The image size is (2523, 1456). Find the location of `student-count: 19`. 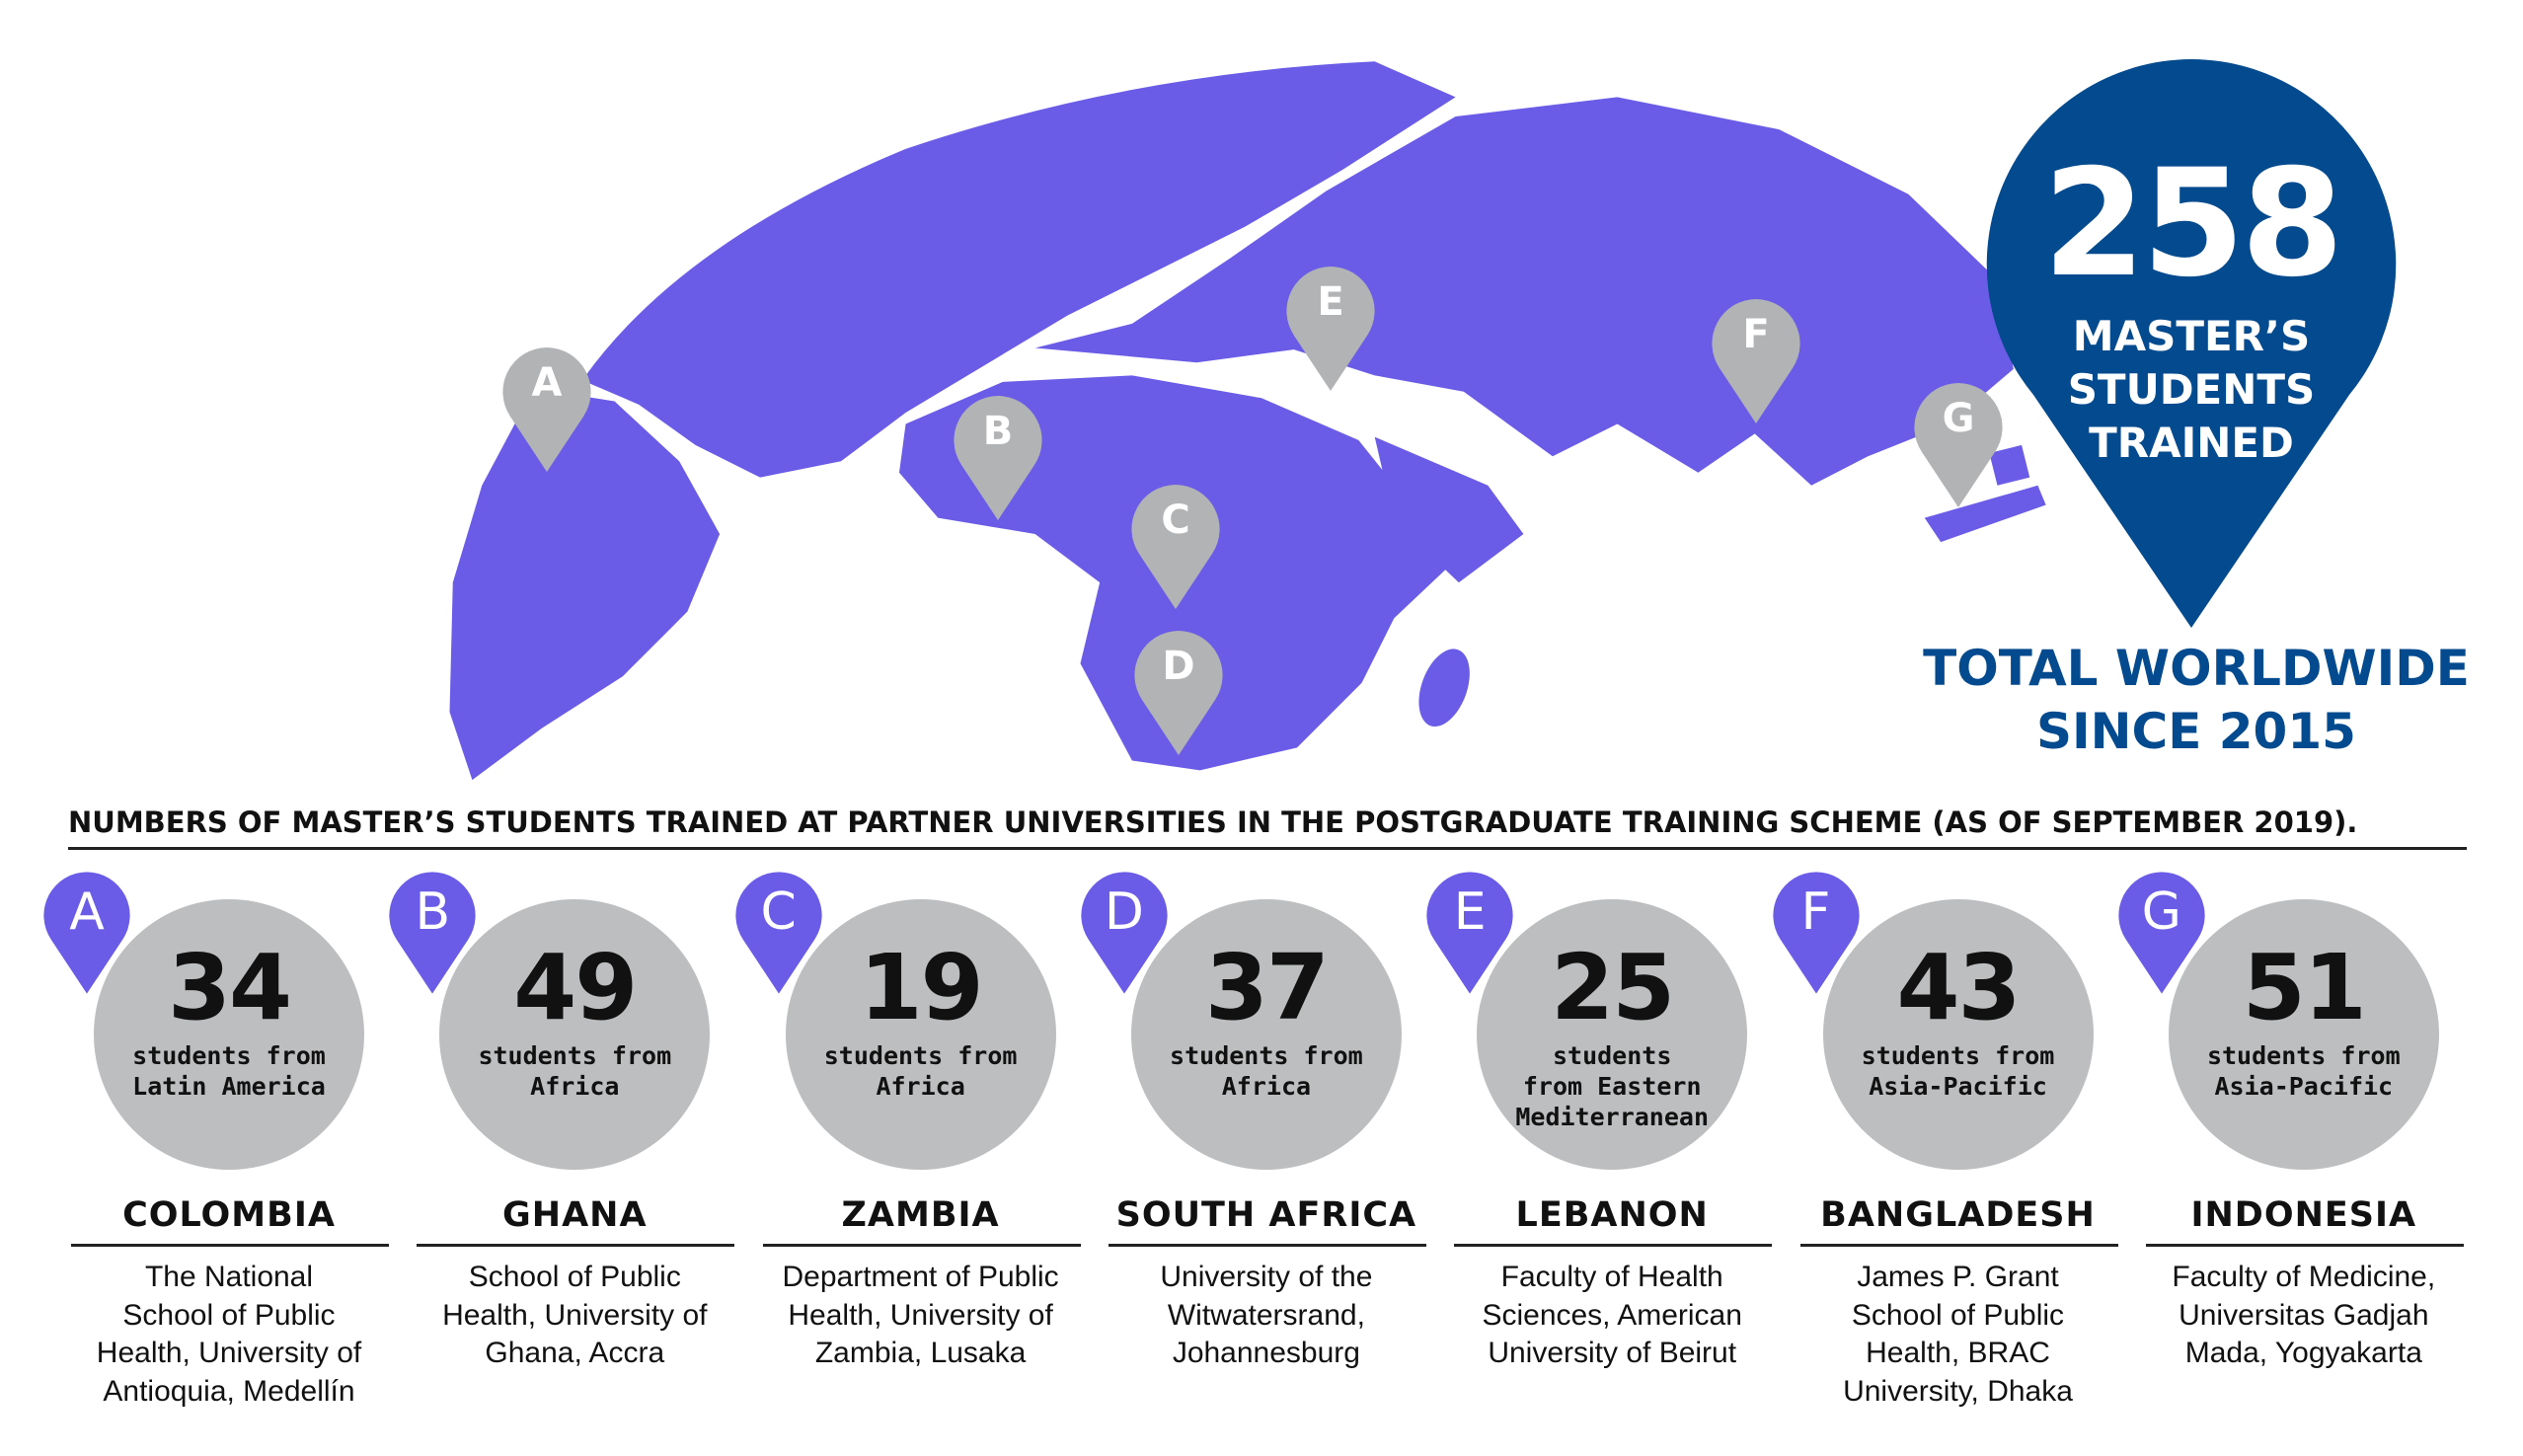

student-count: 19 is located at coordinates (921, 987).